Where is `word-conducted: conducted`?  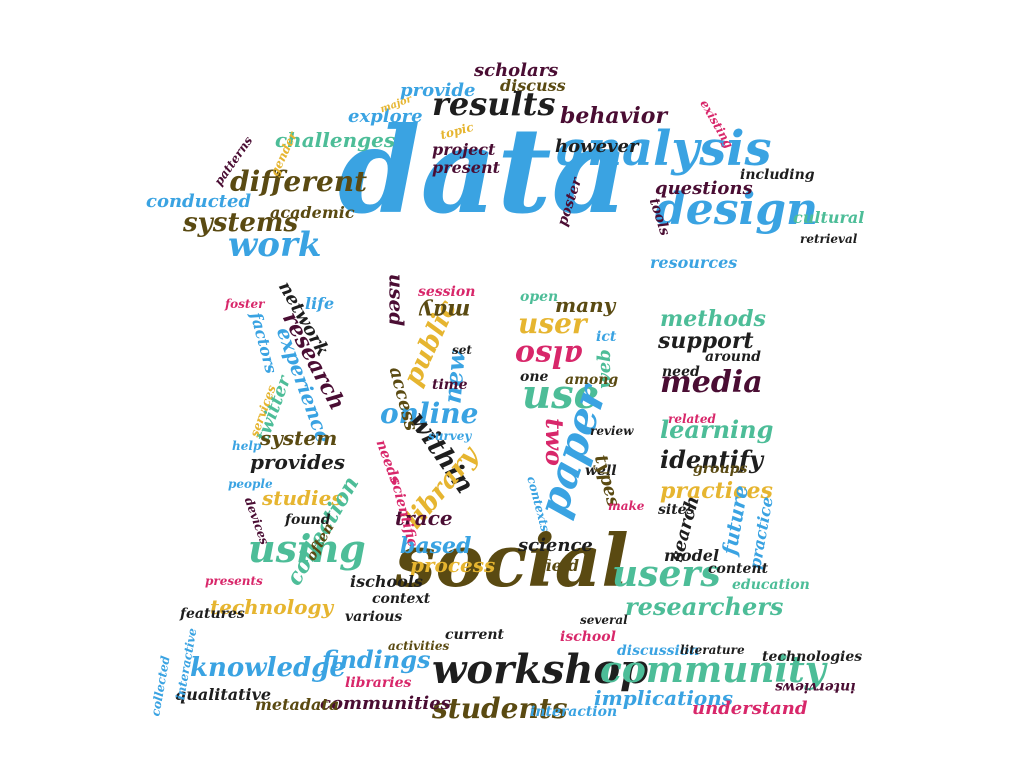
word-conducted: conducted is located at coordinates (199, 201).